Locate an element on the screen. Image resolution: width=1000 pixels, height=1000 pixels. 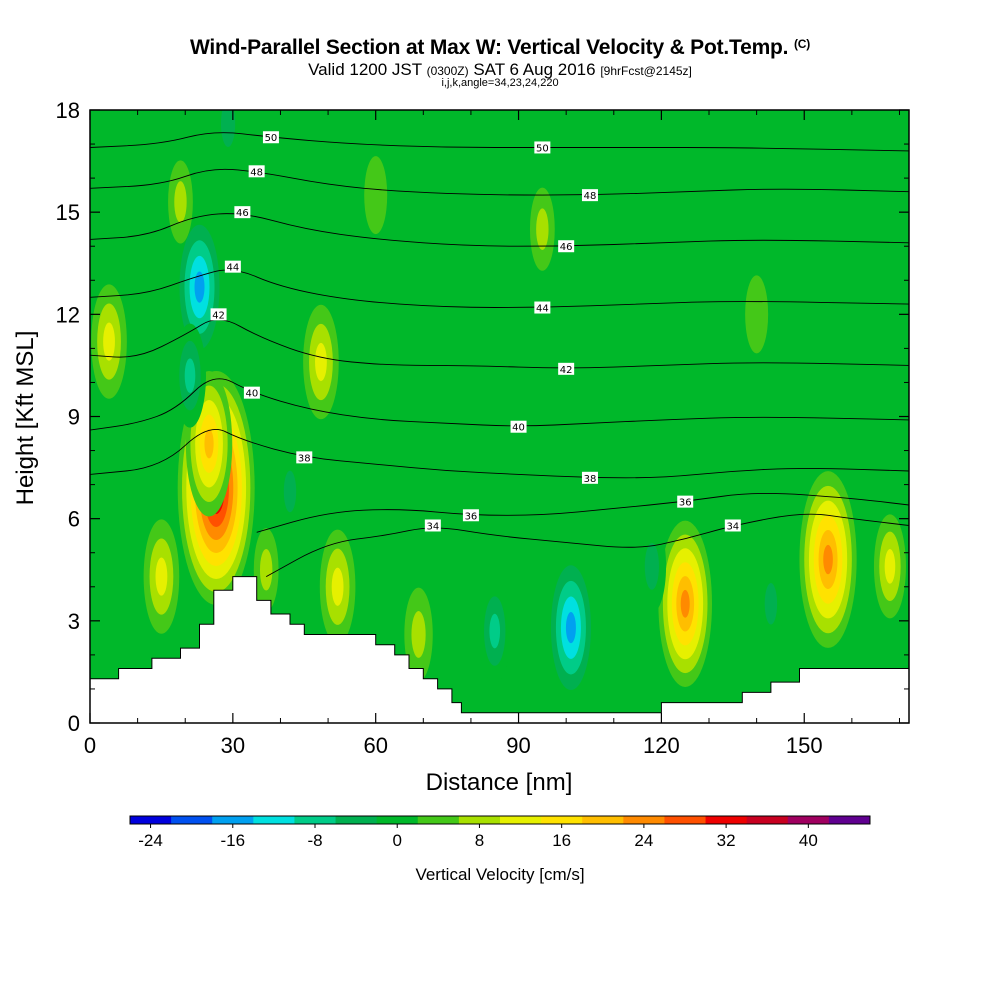
isentrope-label: 36 is located at coordinates (685, 502).